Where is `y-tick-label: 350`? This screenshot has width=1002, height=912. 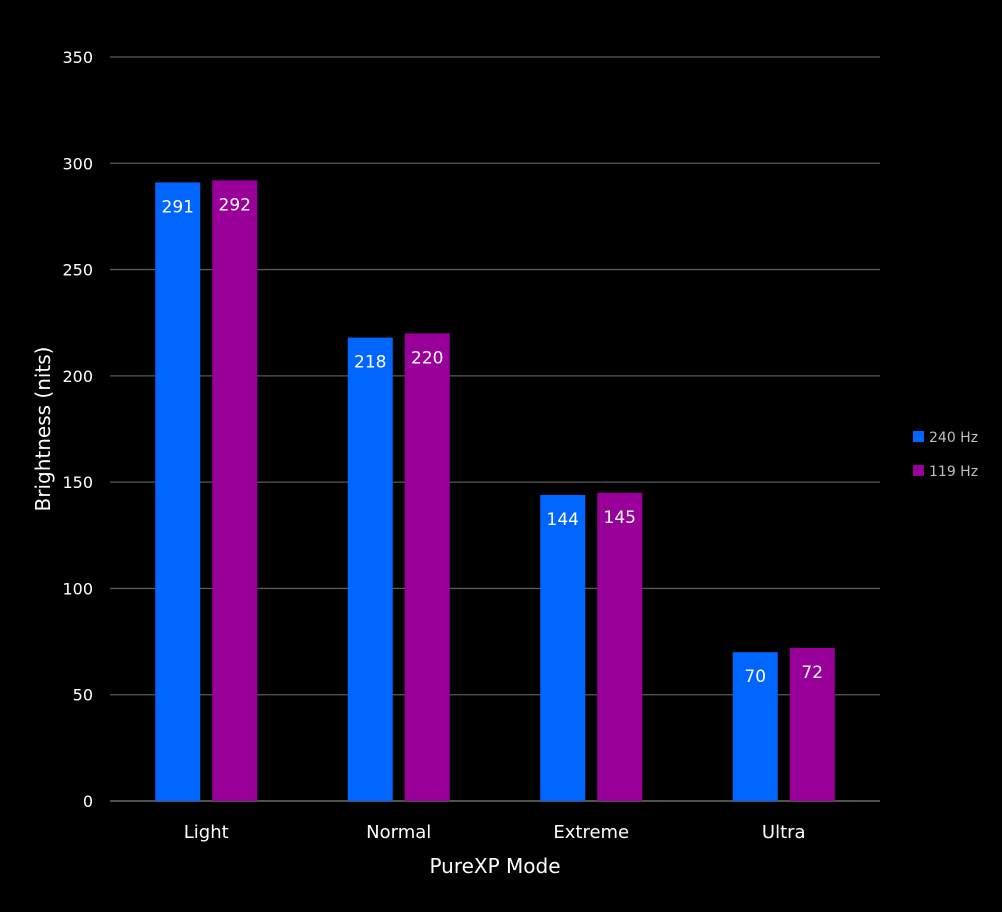
y-tick-label: 350 is located at coordinates (77, 57).